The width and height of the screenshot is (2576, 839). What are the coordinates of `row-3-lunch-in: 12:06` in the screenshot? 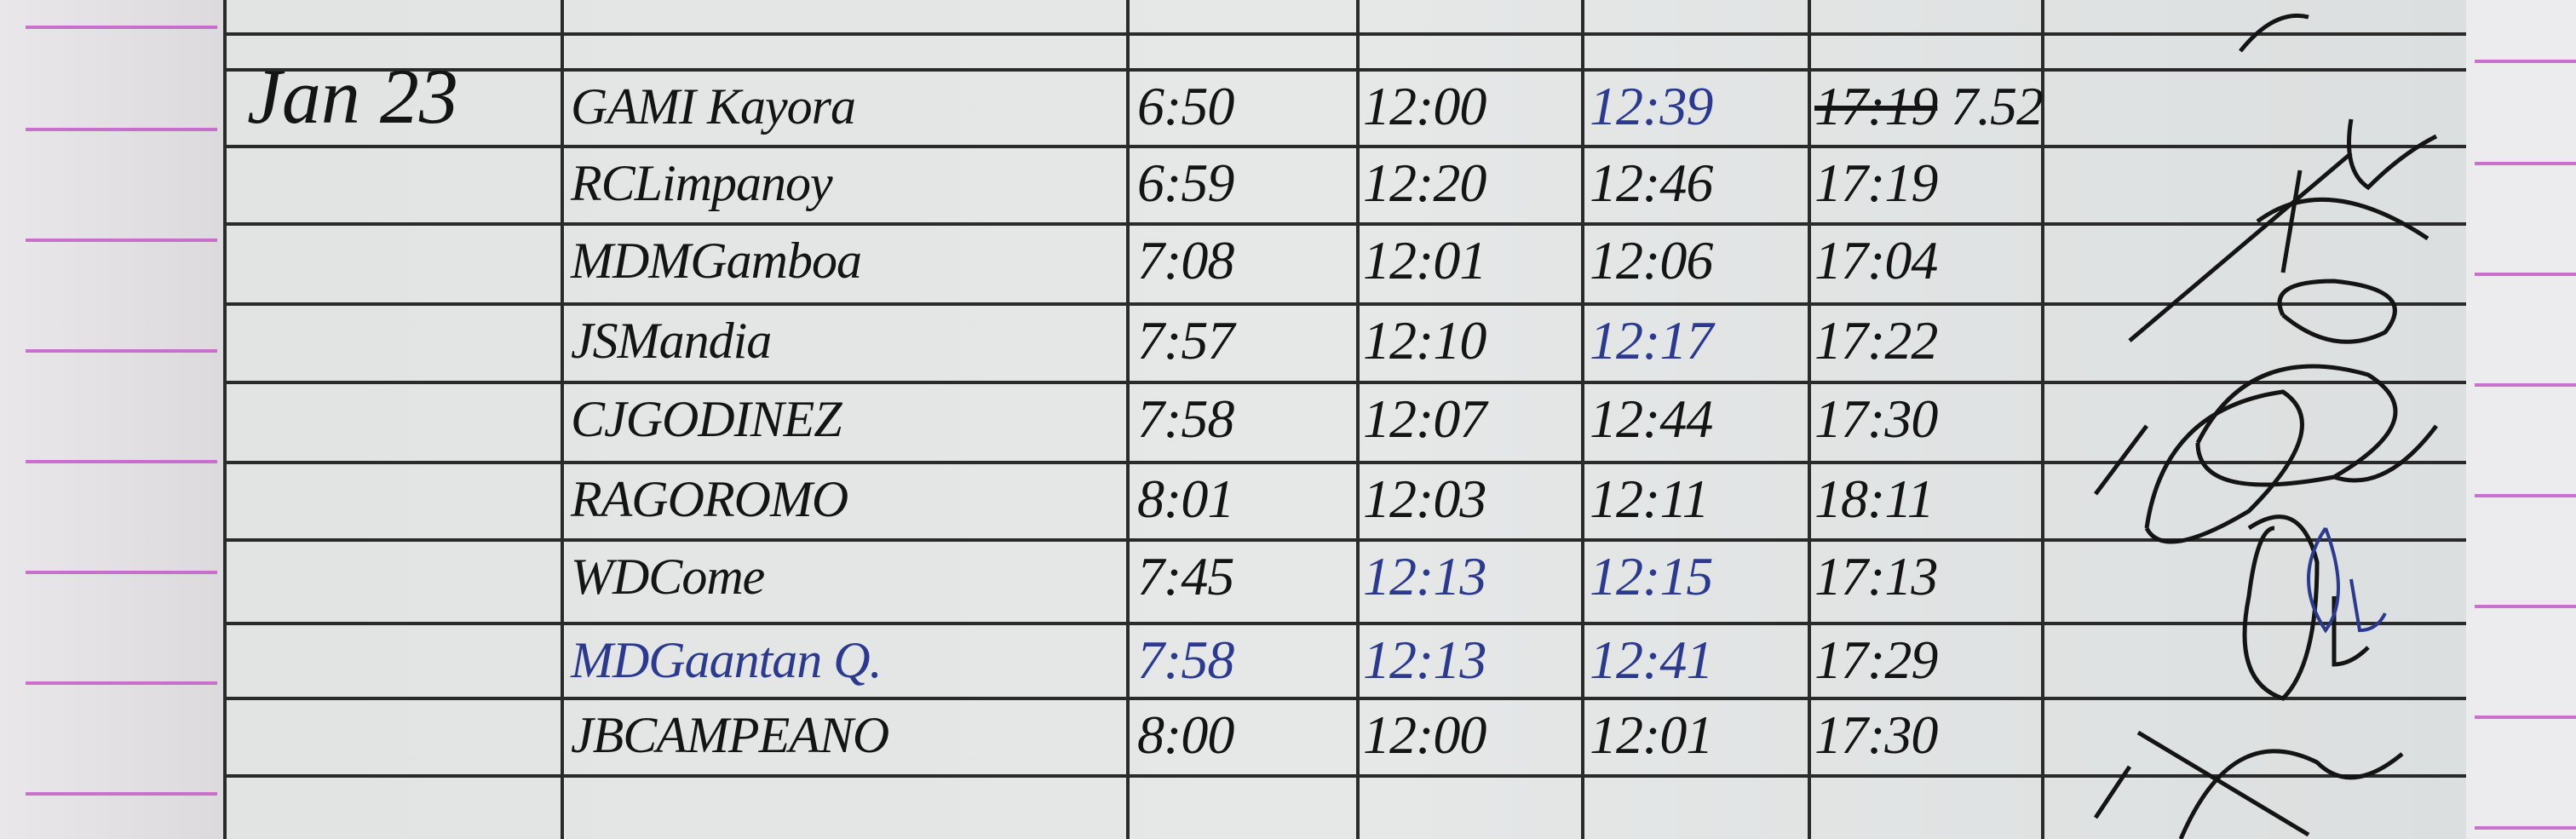 It's located at (1652, 260).